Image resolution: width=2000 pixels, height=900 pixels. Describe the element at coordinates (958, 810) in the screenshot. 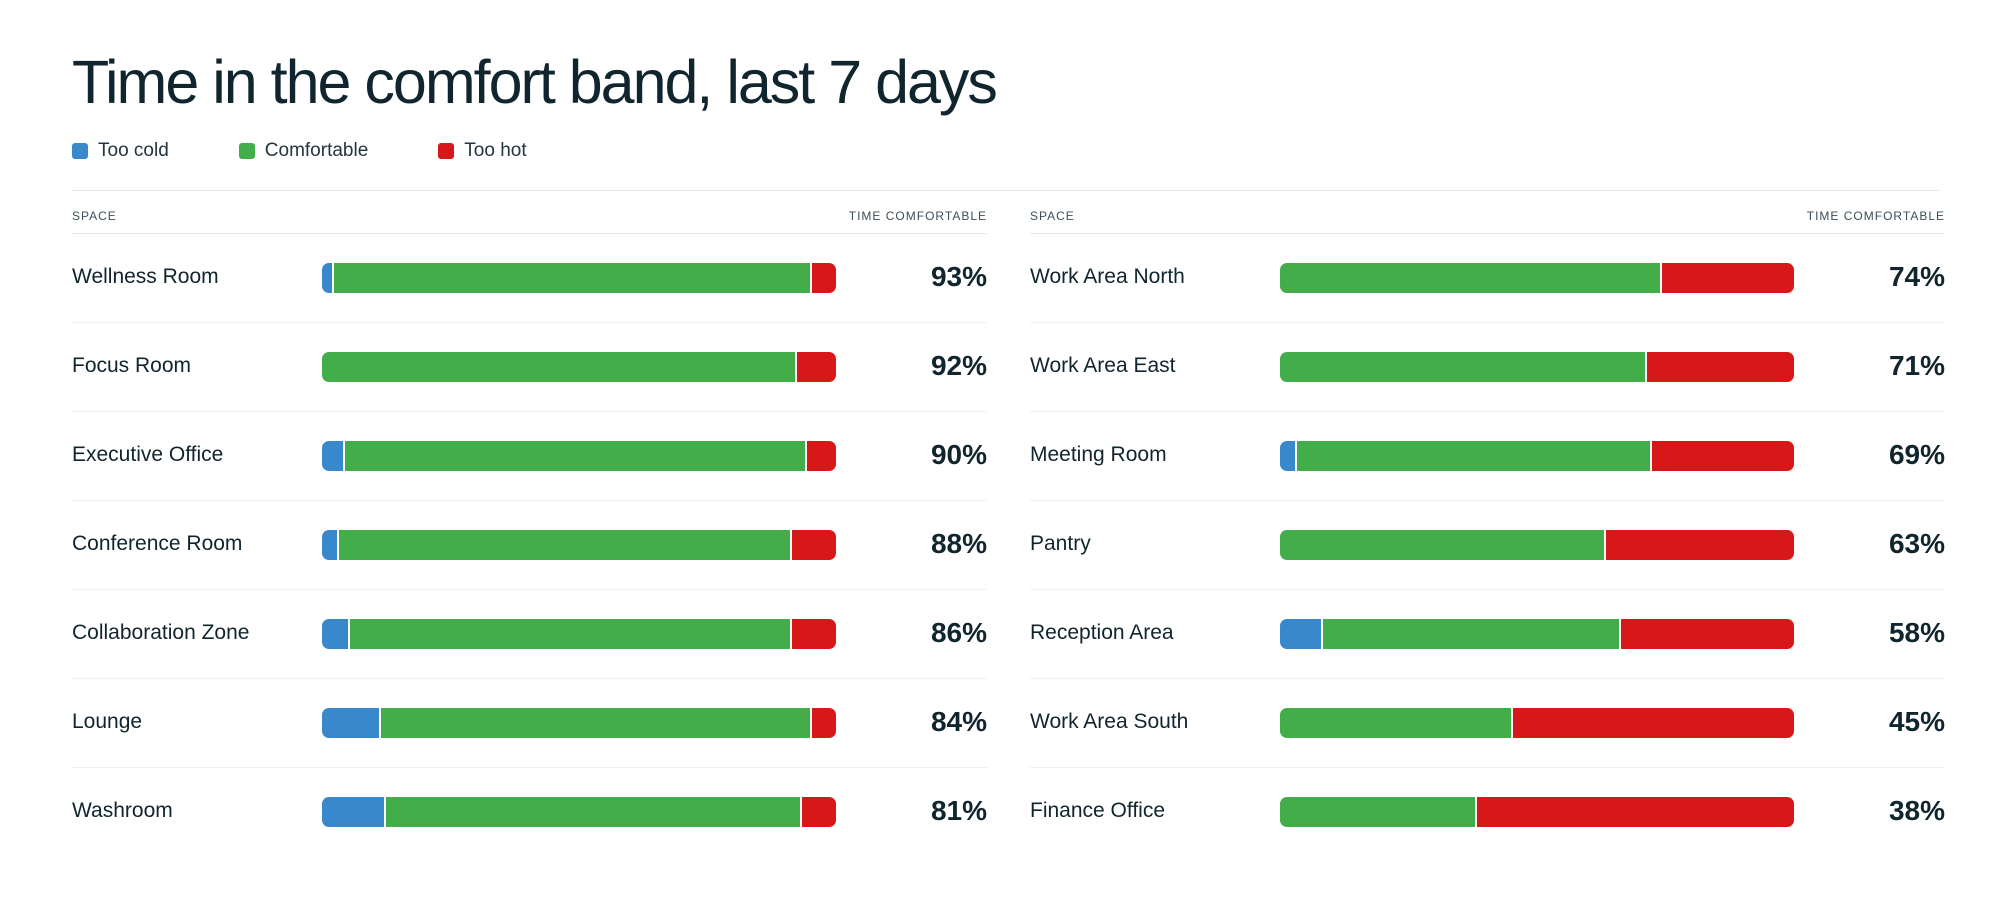

I see `time-comfortable-value: 81%` at that location.